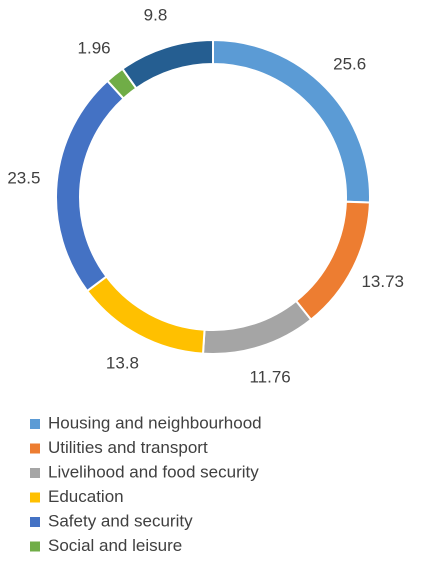  I want to click on legend-label: Livelihood and food security, so click(153, 471).